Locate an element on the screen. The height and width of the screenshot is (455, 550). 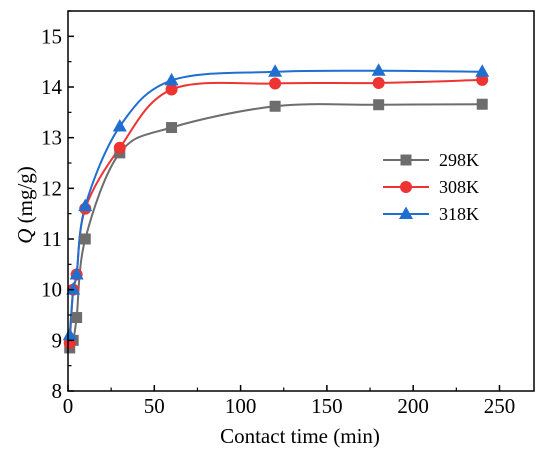
legend-item-308K: 308K is located at coordinates (431, 187).